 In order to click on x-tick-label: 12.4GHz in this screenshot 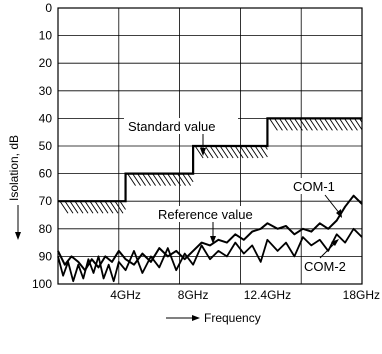, I will do `click(267, 295)`.